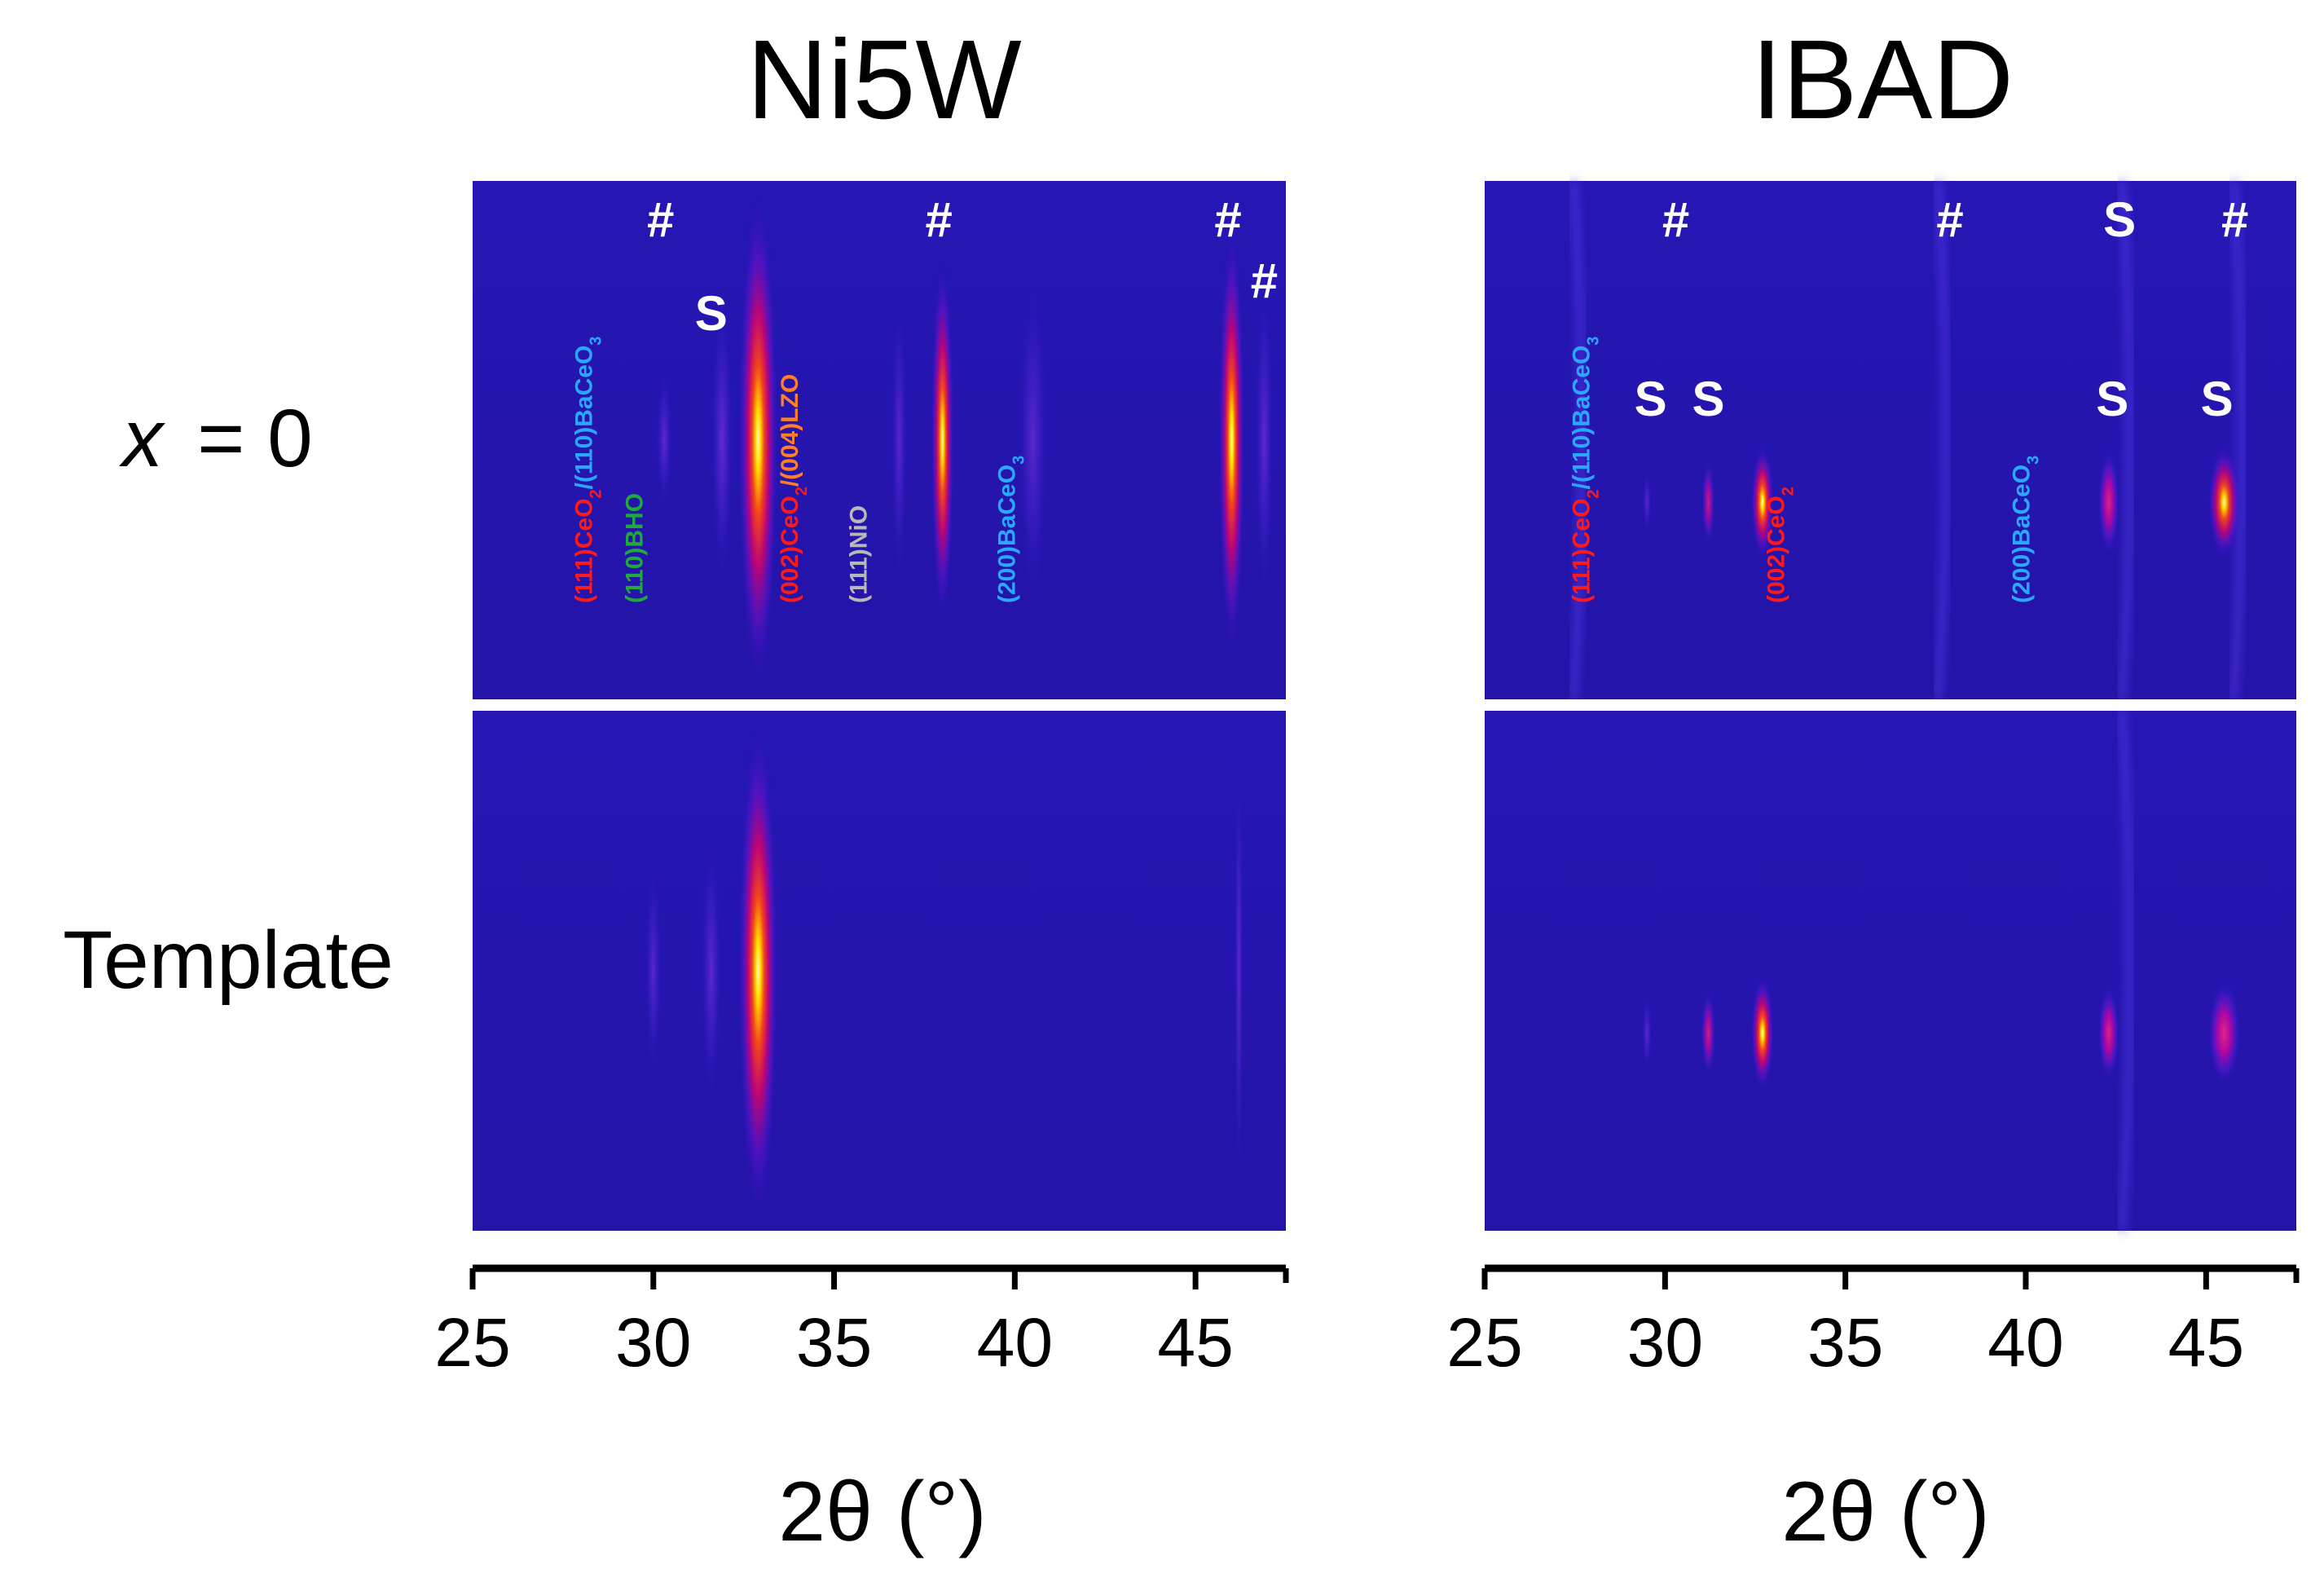 The width and height of the screenshot is (2324, 1578). I want to click on title-ni5w: Ni5W, so click(884, 80).